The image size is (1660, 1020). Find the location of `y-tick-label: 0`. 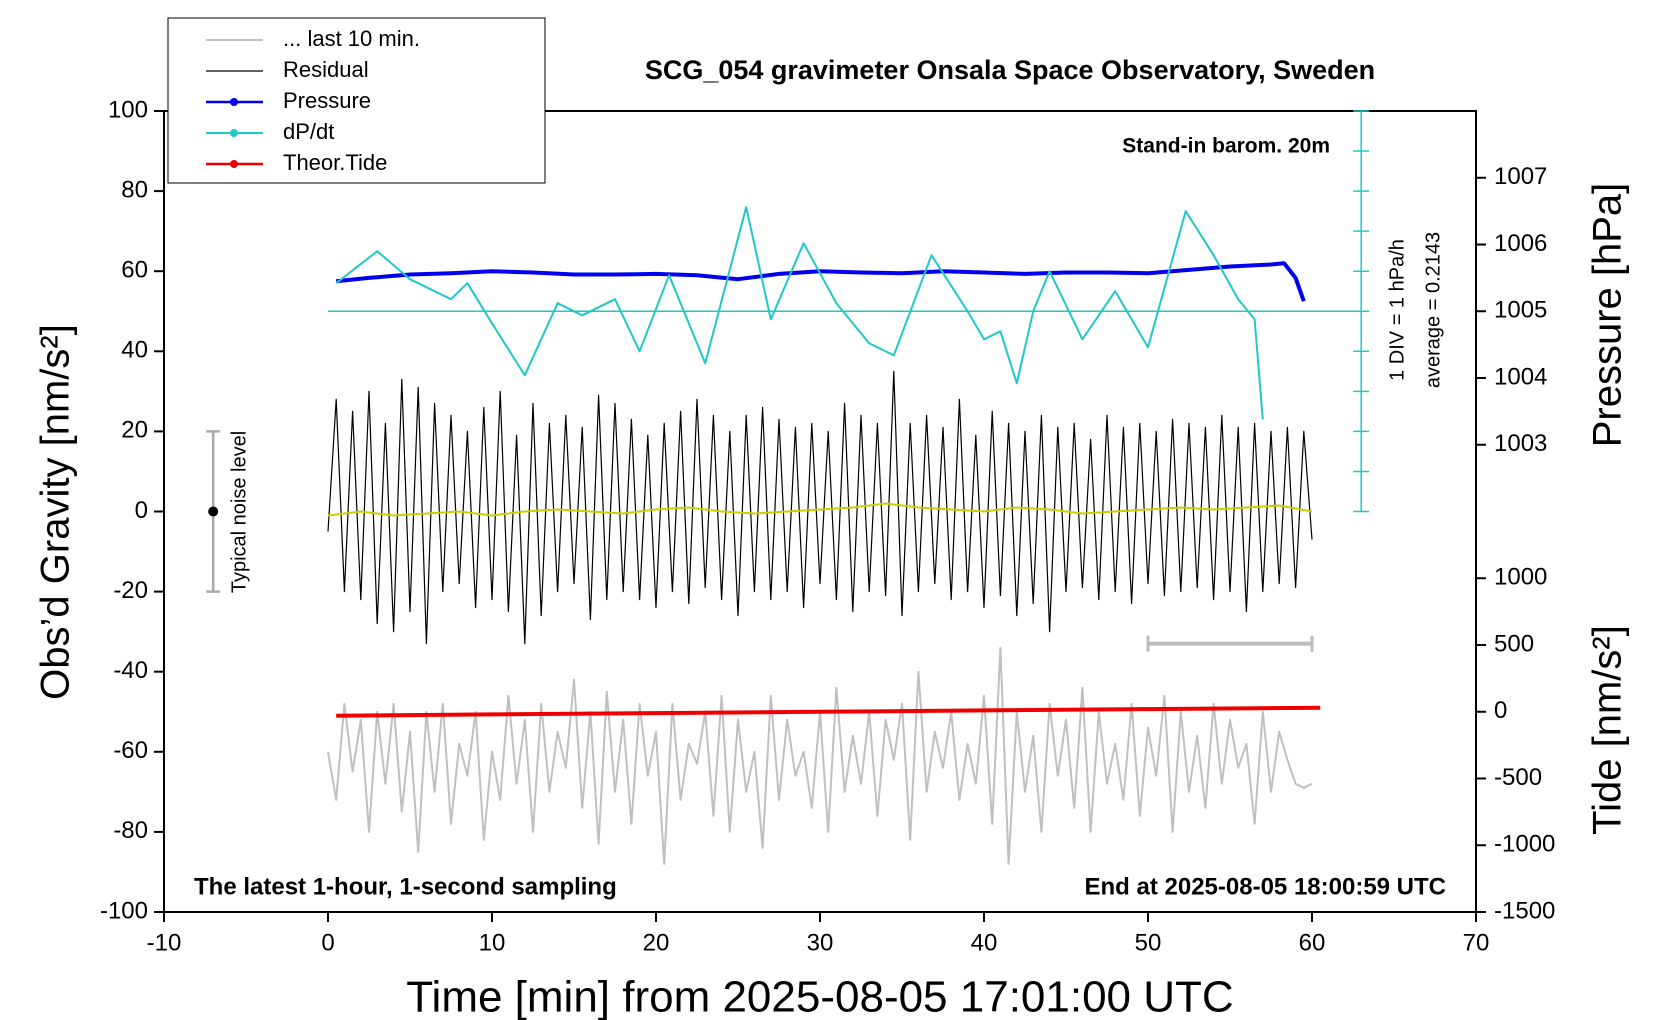

y-tick-label: 0 is located at coordinates (141, 510).